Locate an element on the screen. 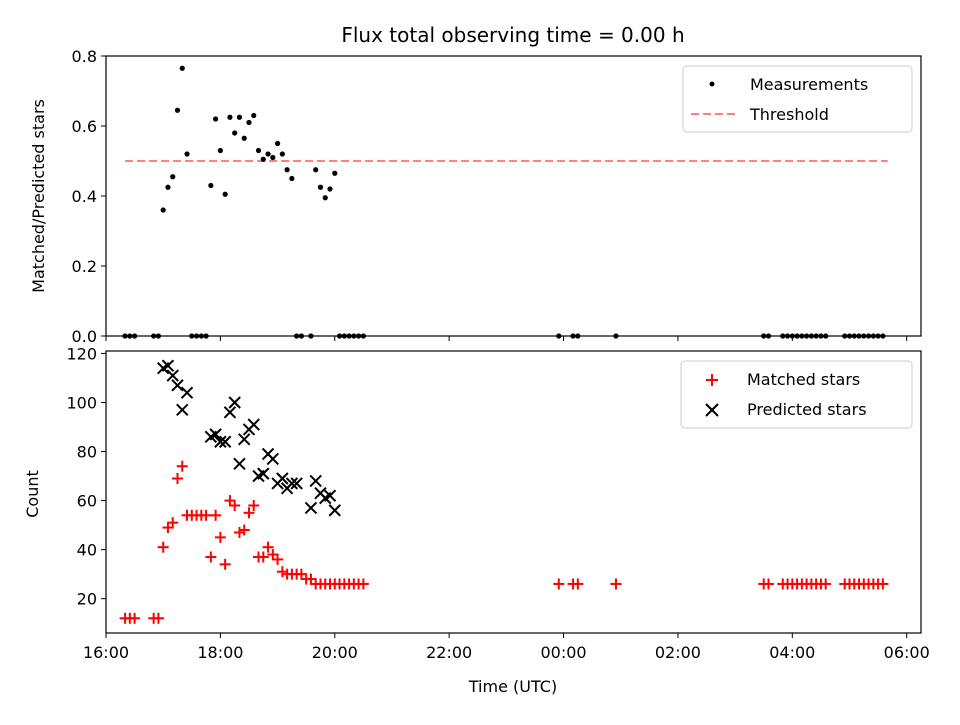  x-tick-label: 02:00 is located at coordinates (678, 652).